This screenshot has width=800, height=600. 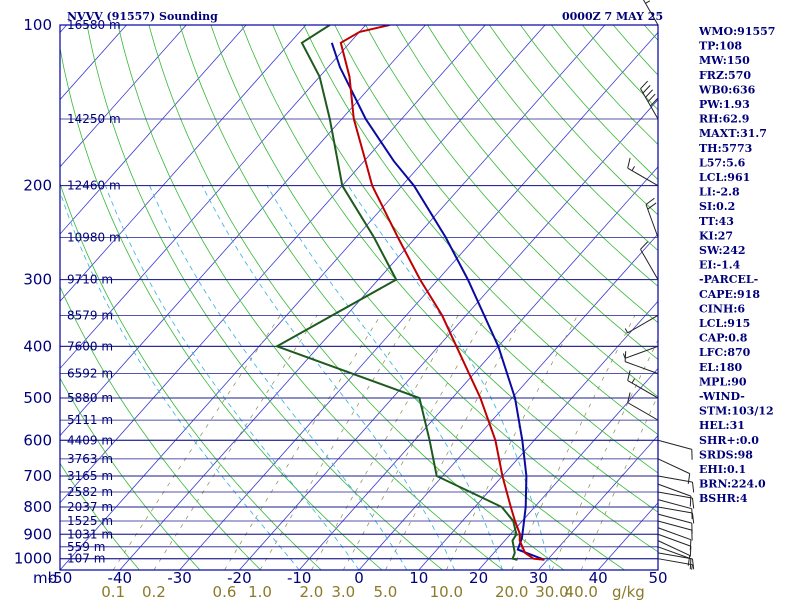 I want to click on index-entry: STM:103/12, so click(x=736, y=411).